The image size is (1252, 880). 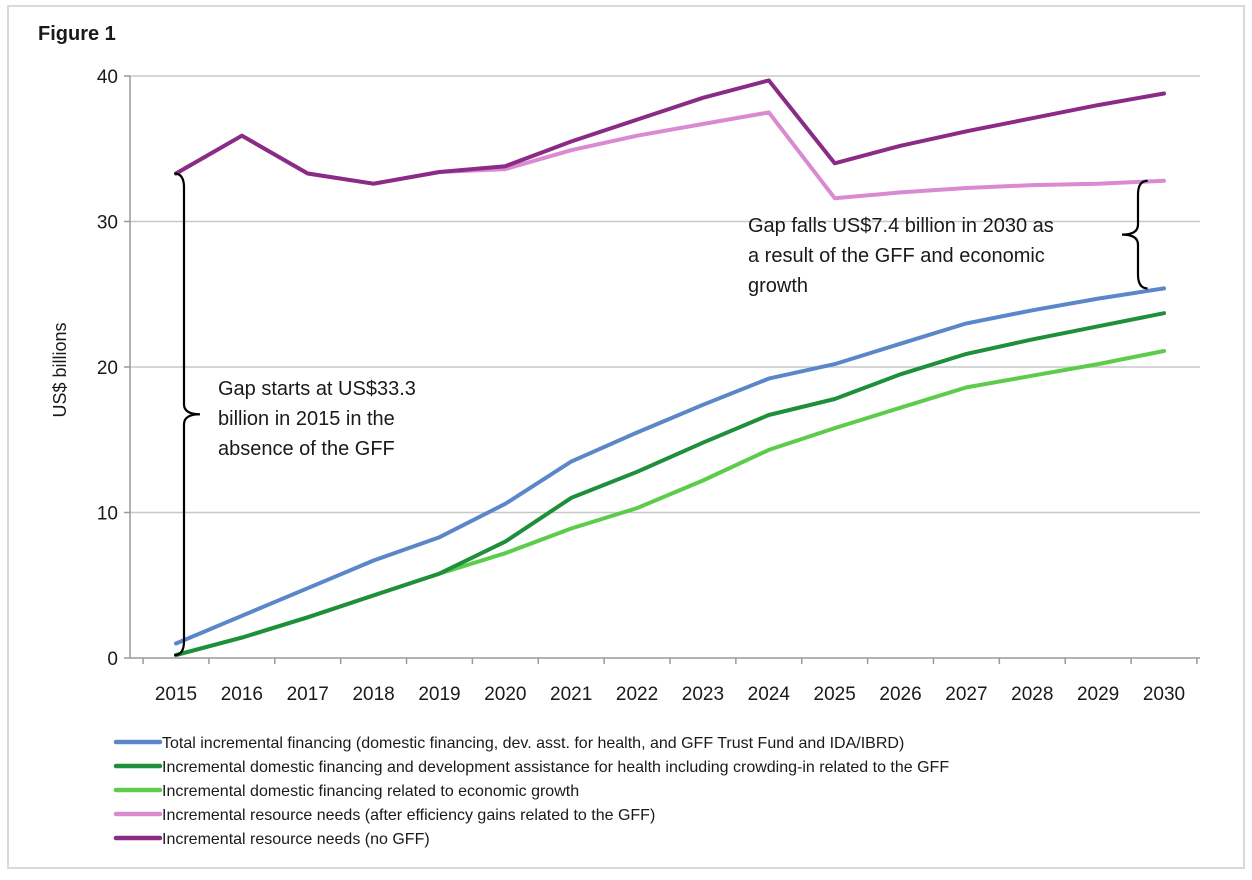 I want to click on y-tick-label: 0, so click(x=112, y=659).